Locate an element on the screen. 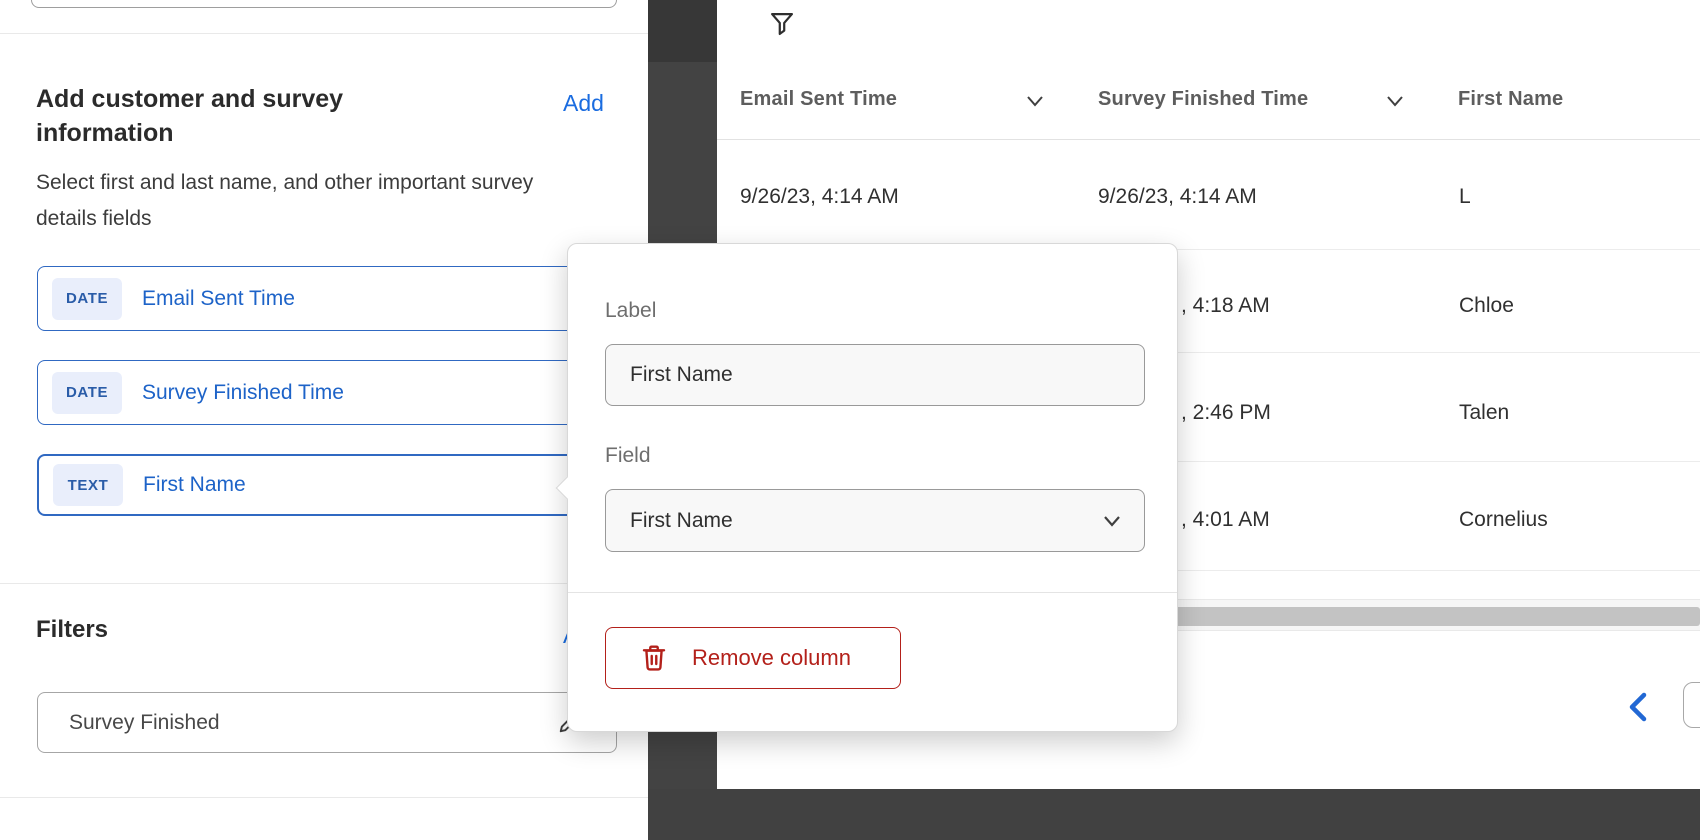  trash-icon is located at coordinates (654, 658).